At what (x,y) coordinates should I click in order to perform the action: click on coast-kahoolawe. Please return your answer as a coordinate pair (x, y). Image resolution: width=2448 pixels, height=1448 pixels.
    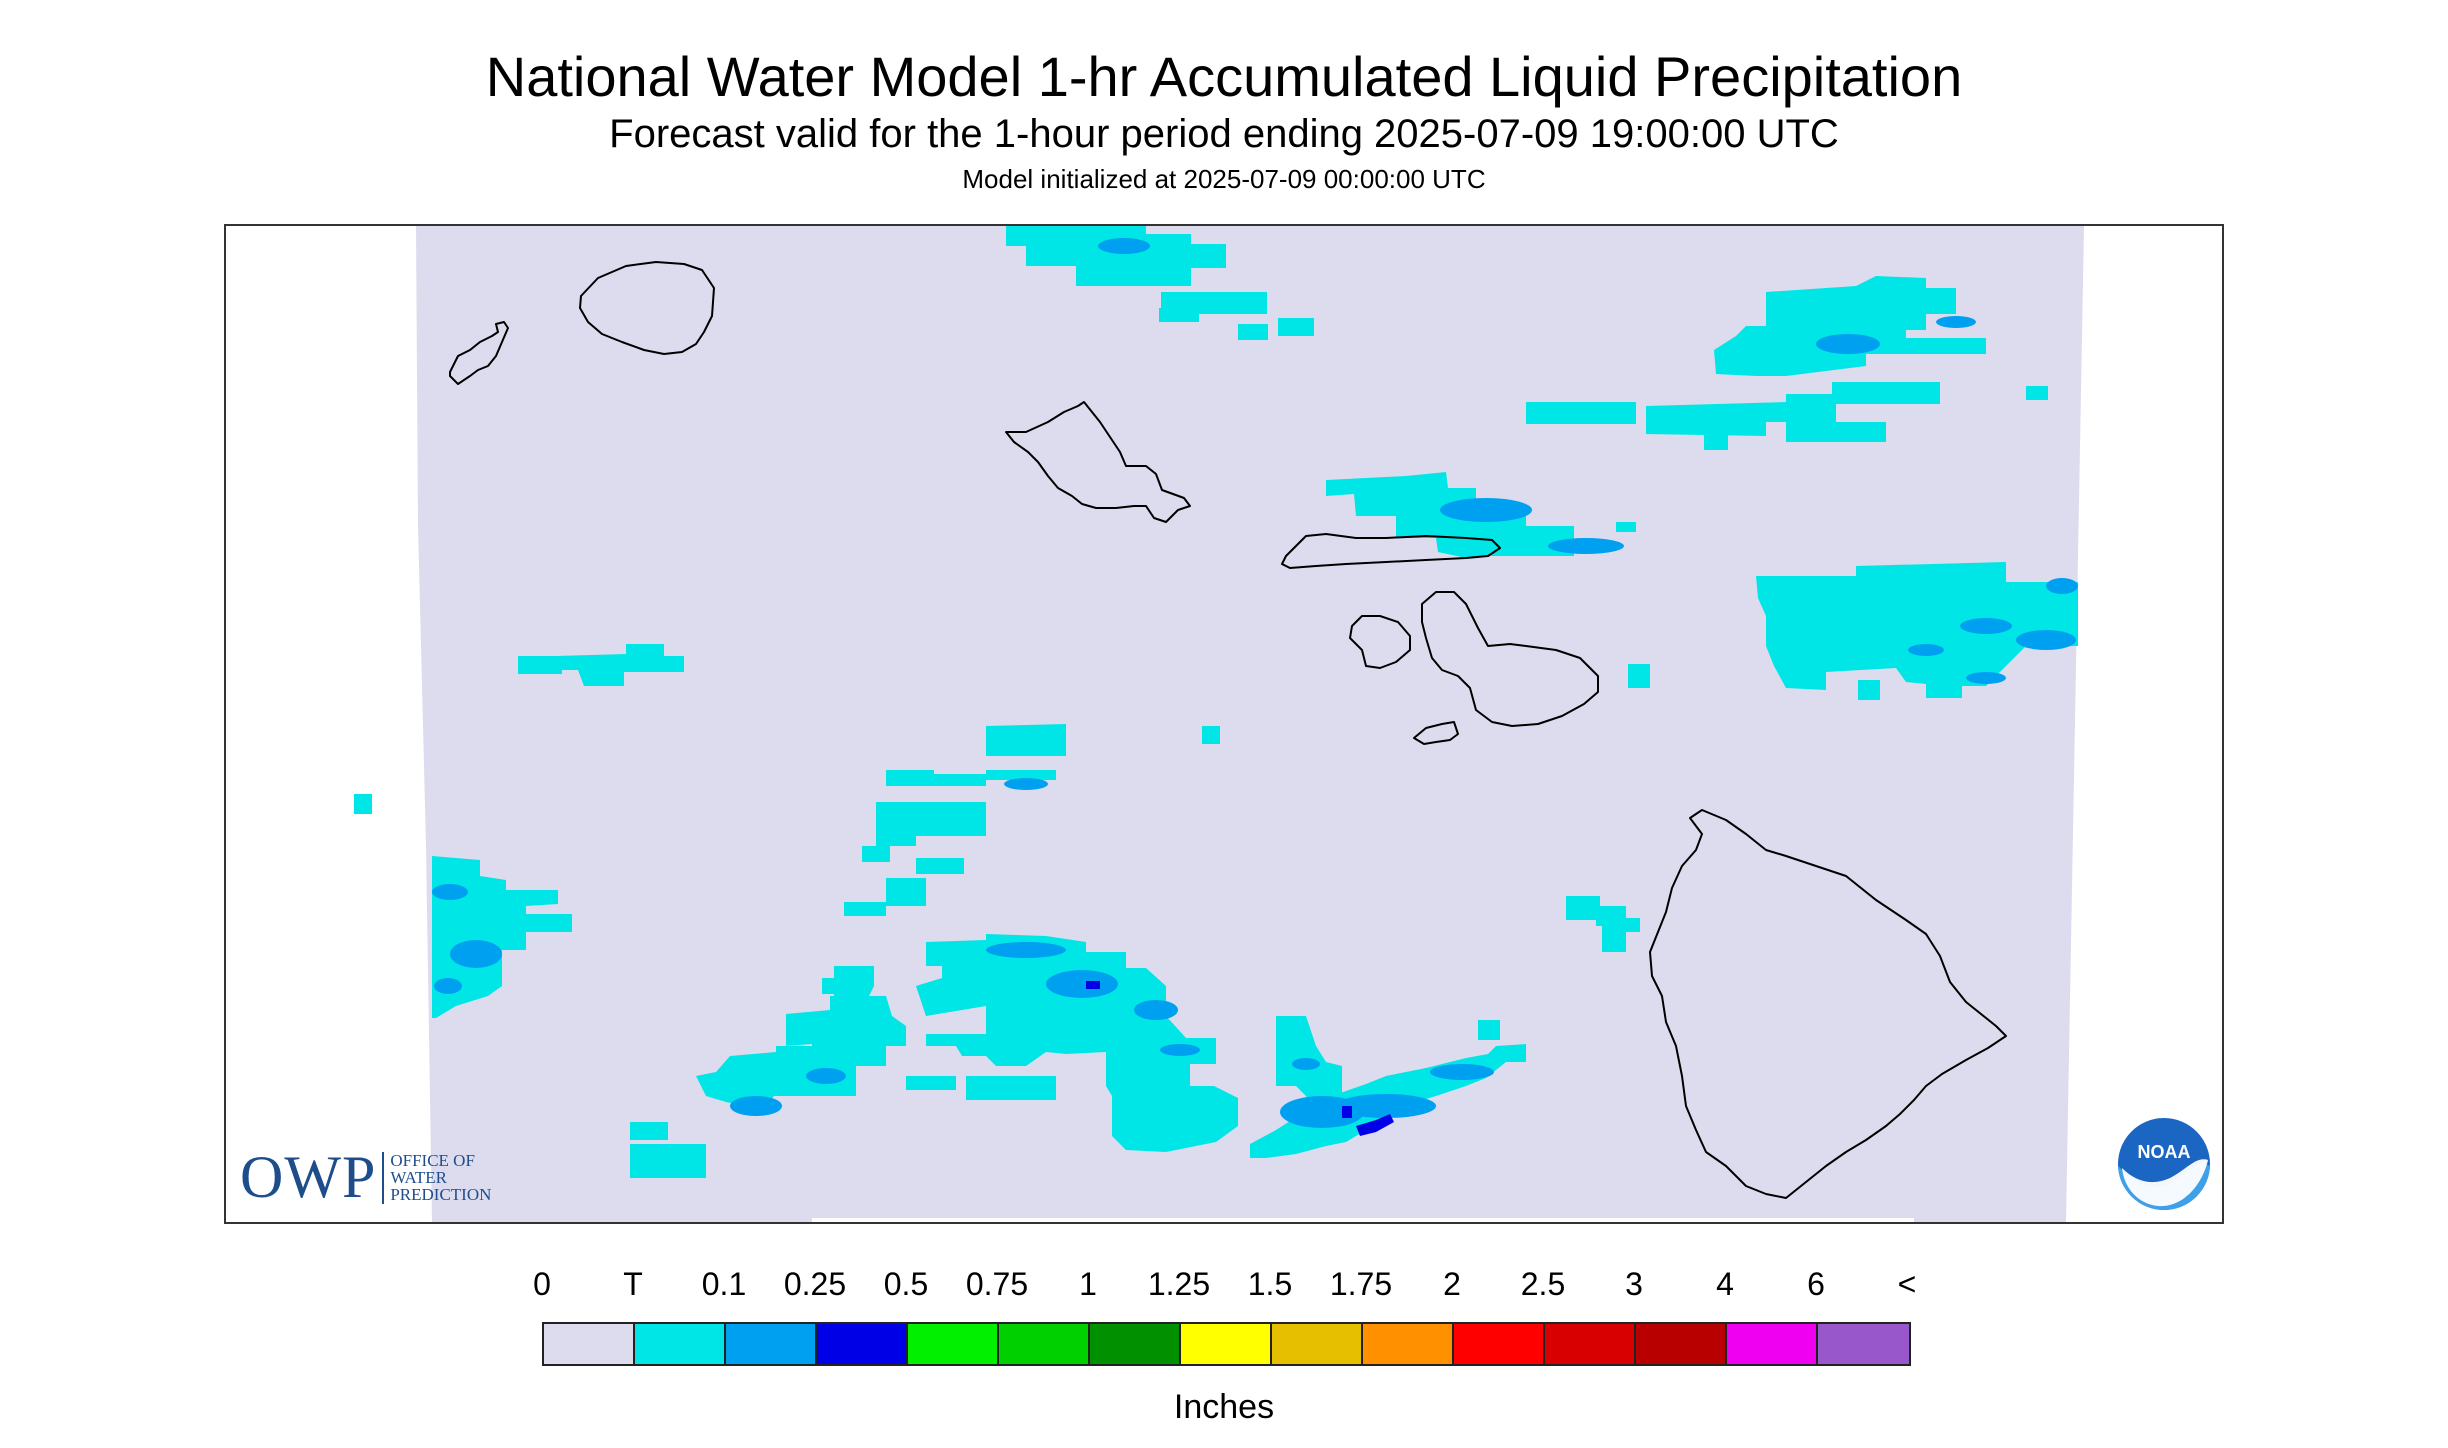
    Looking at the image, I should click on (1436, 733).